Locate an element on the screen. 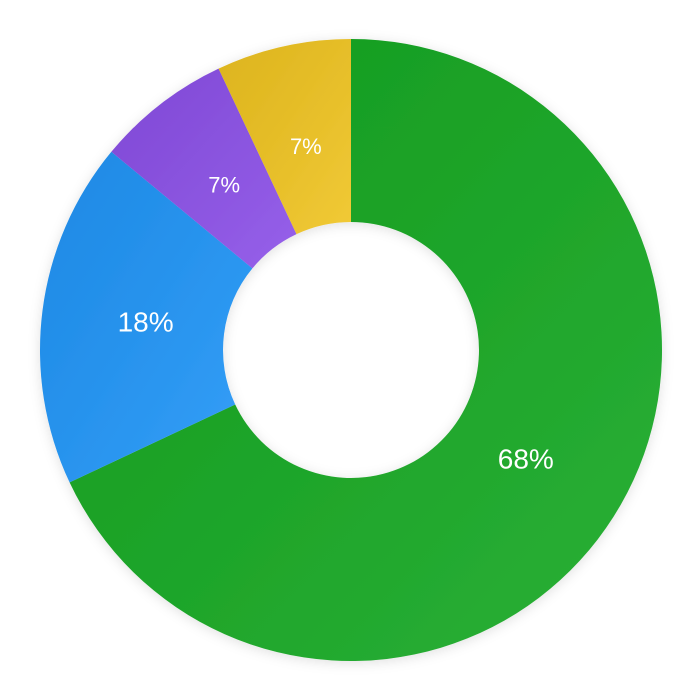  value-label: 68% is located at coordinates (526, 458).